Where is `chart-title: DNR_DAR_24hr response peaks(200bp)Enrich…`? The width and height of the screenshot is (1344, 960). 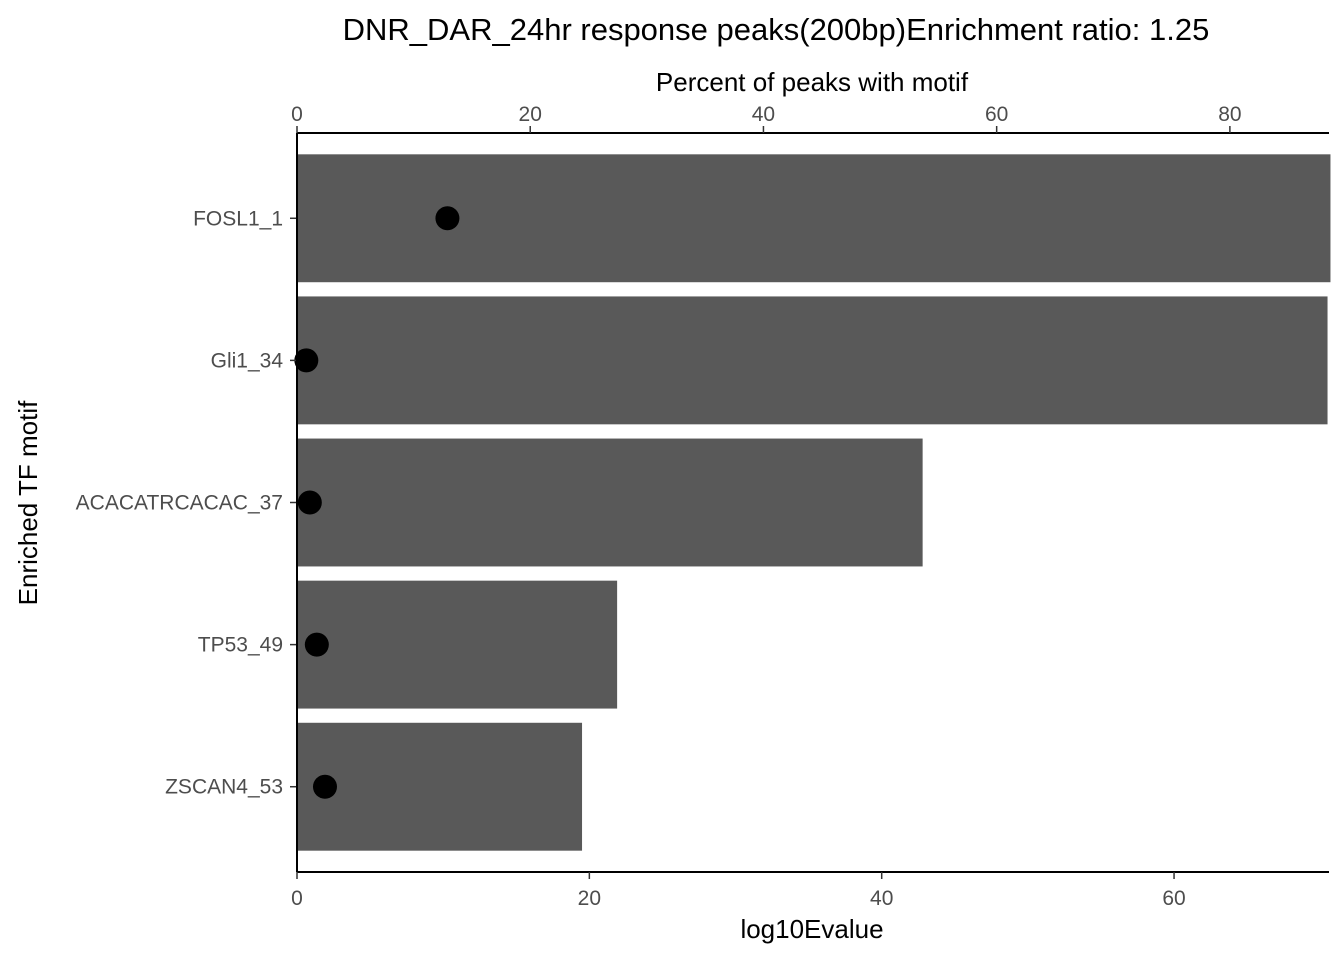 chart-title: DNR_DAR_24hr response peaks(200bp)Enrich… is located at coordinates (776, 29).